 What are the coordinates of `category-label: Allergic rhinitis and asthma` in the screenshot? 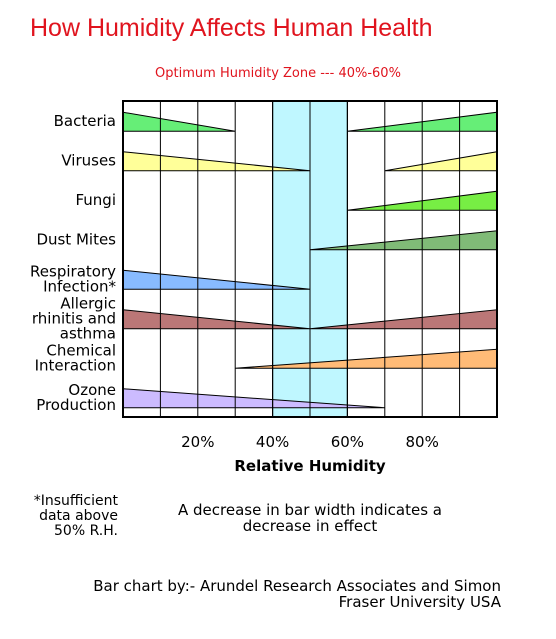 It's located at (74, 318).